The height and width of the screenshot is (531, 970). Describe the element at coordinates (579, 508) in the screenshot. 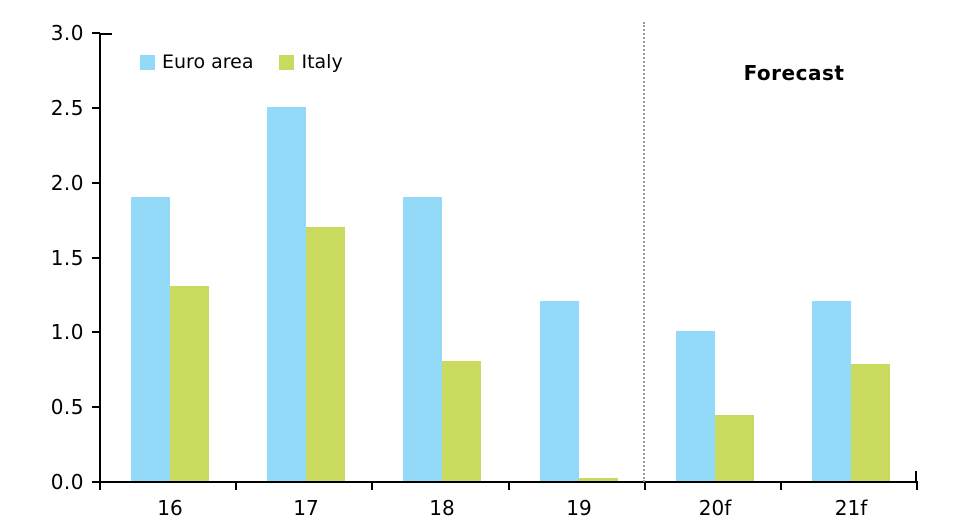

I see `x-tick-label: 19` at that location.